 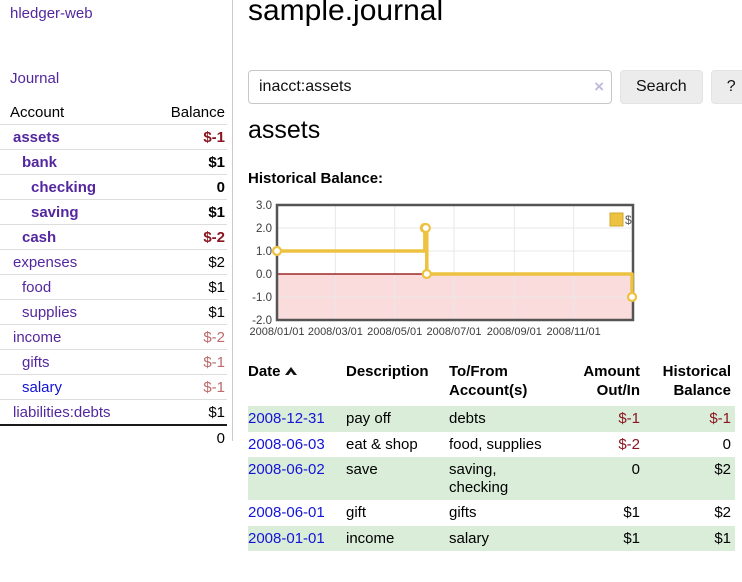 I want to click on account-link-bank: bank, so click(x=40, y=162).